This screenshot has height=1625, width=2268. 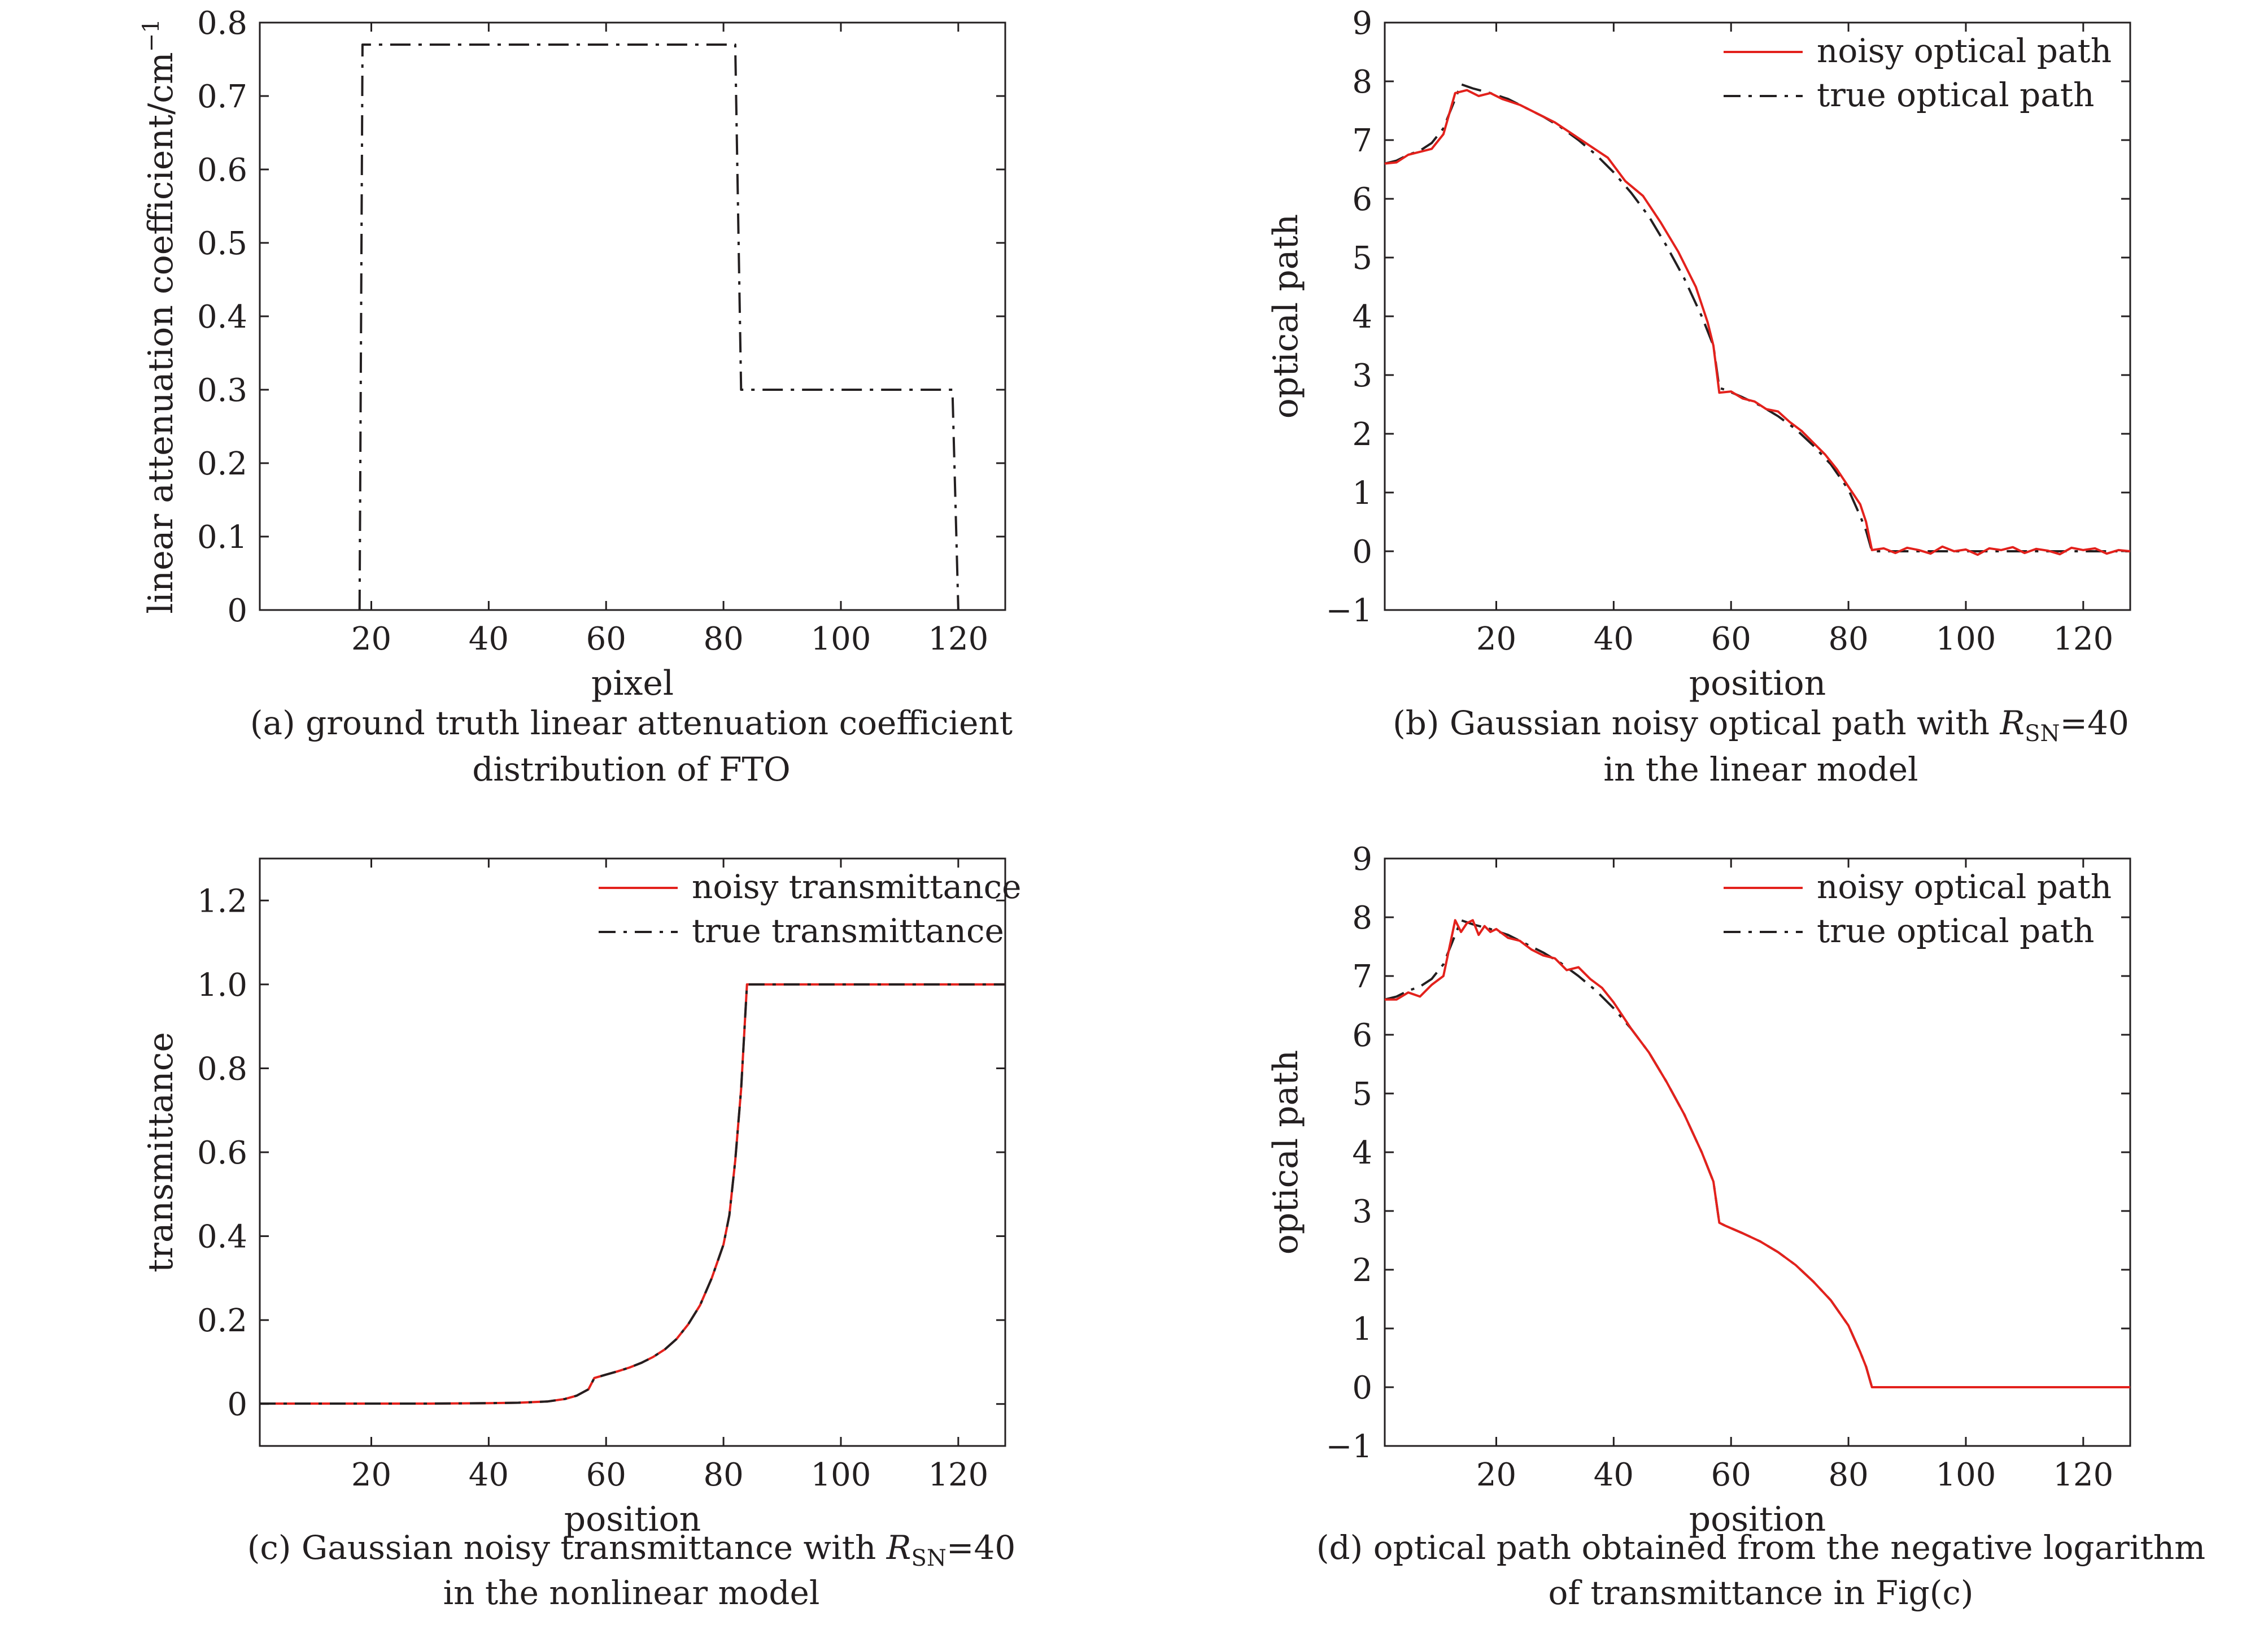 What do you see at coordinates (981, 1547) in the screenshot?
I see `caption-c-post: =40` at bounding box center [981, 1547].